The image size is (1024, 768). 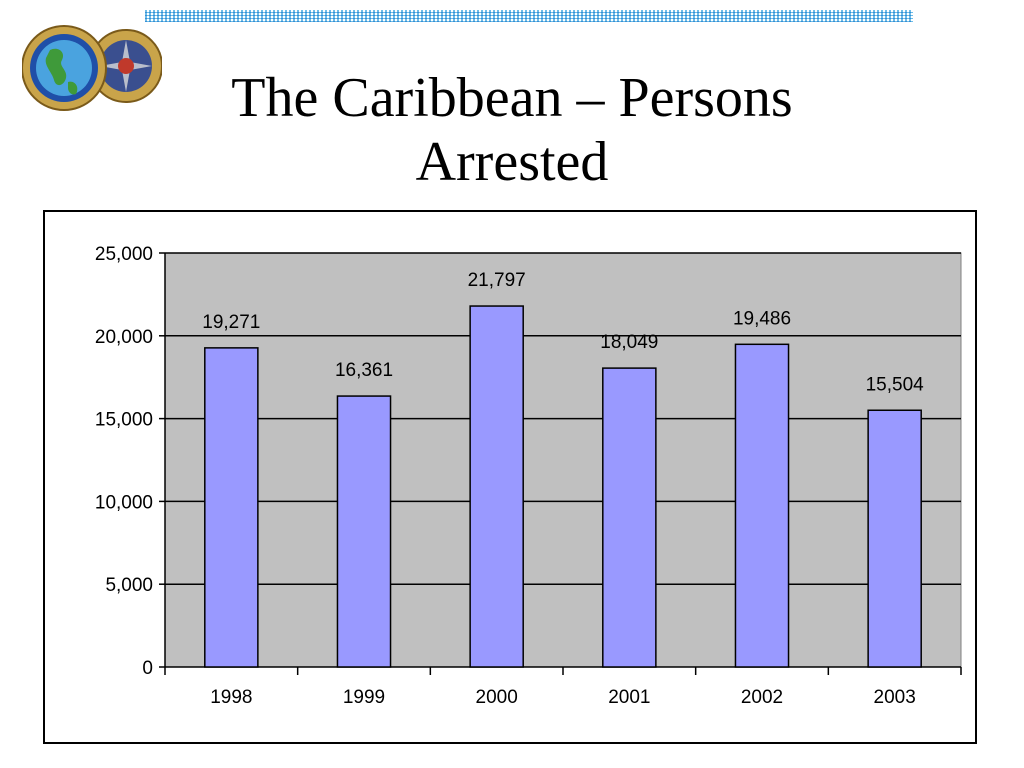 I want to click on data-label-1998: 19,271, so click(x=231, y=322).